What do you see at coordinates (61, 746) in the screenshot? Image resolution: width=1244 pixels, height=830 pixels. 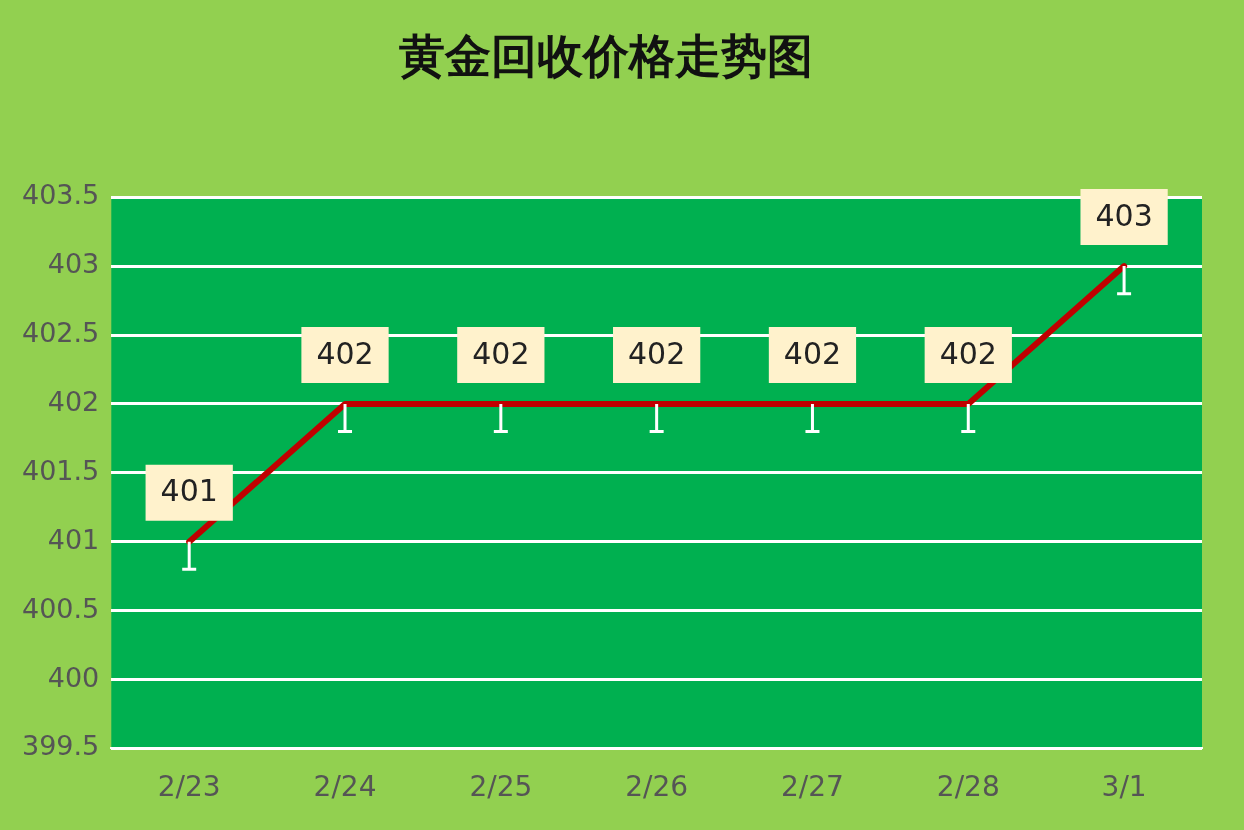 I see `y-tick-label: 399.5` at bounding box center [61, 746].